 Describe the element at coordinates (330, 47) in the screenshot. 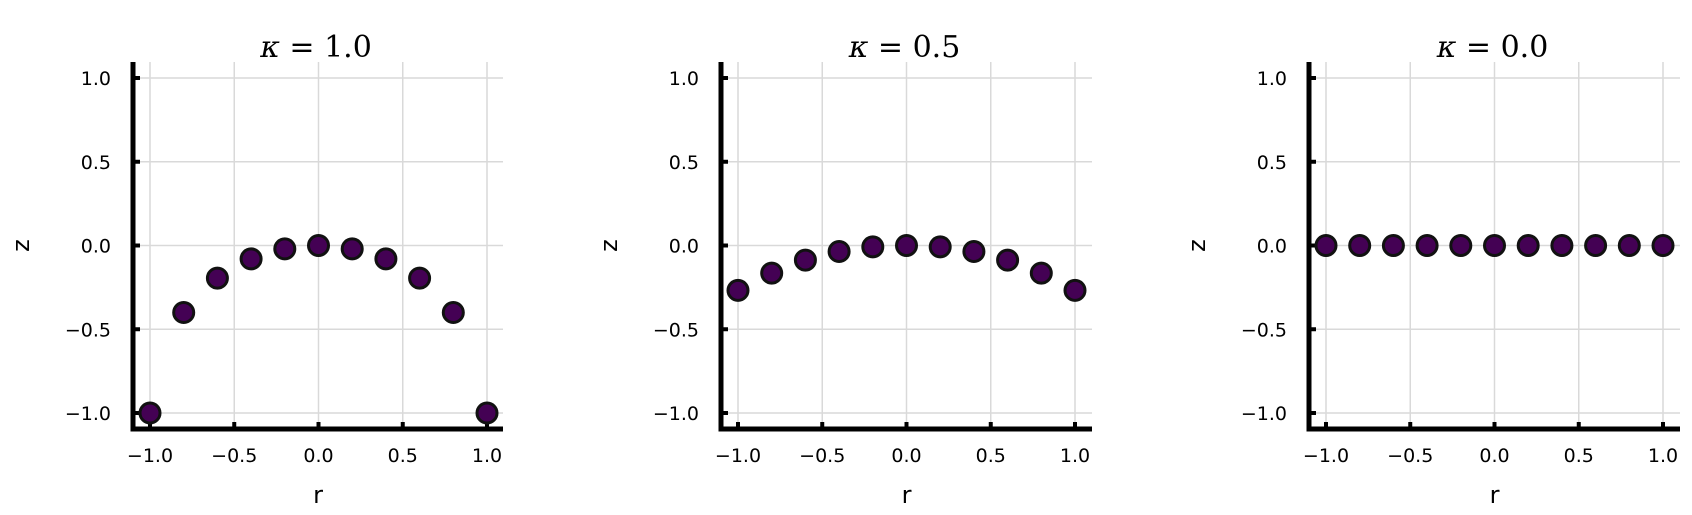

I see `title-value: = 1.0` at that location.